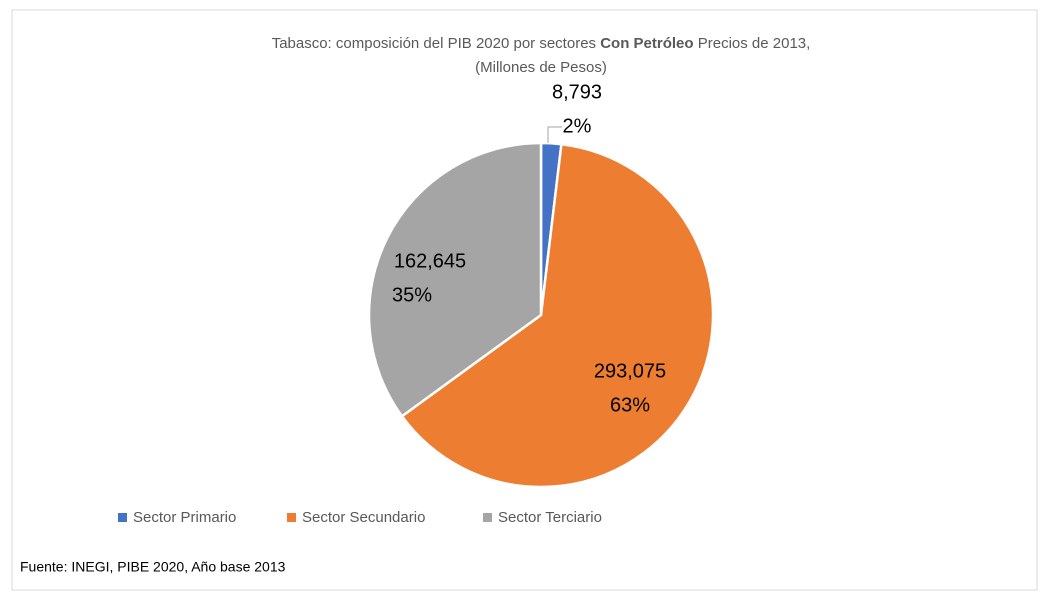 Image resolution: width=1049 pixels, height=600 pixels. Describe the element at coordinates (577, 92) in the screenshot. I see `data-label: 8,793` at that location.